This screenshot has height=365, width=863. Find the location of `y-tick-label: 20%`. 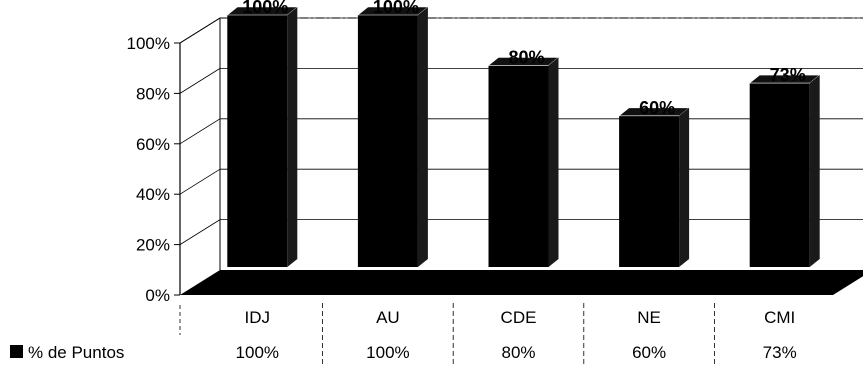

y-tick-label: 20% is located at coordinates (153, 245).